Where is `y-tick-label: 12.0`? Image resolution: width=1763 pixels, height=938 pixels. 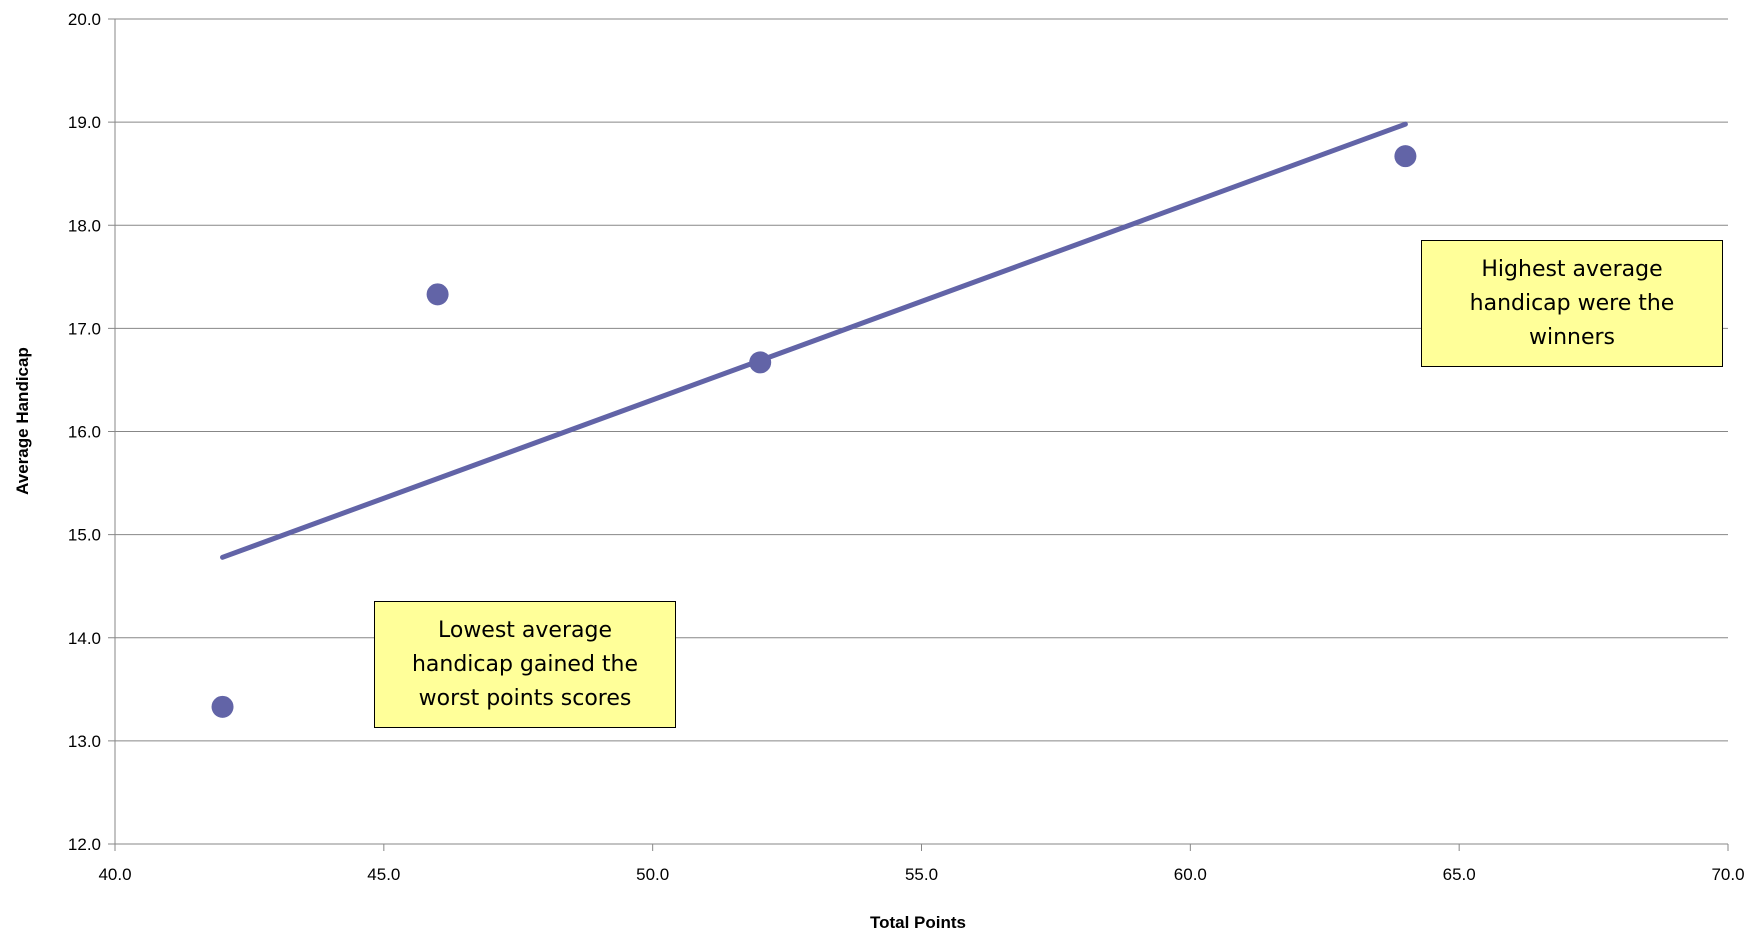
y-tick-label: 12.0 is located at coordinates (84, 844).